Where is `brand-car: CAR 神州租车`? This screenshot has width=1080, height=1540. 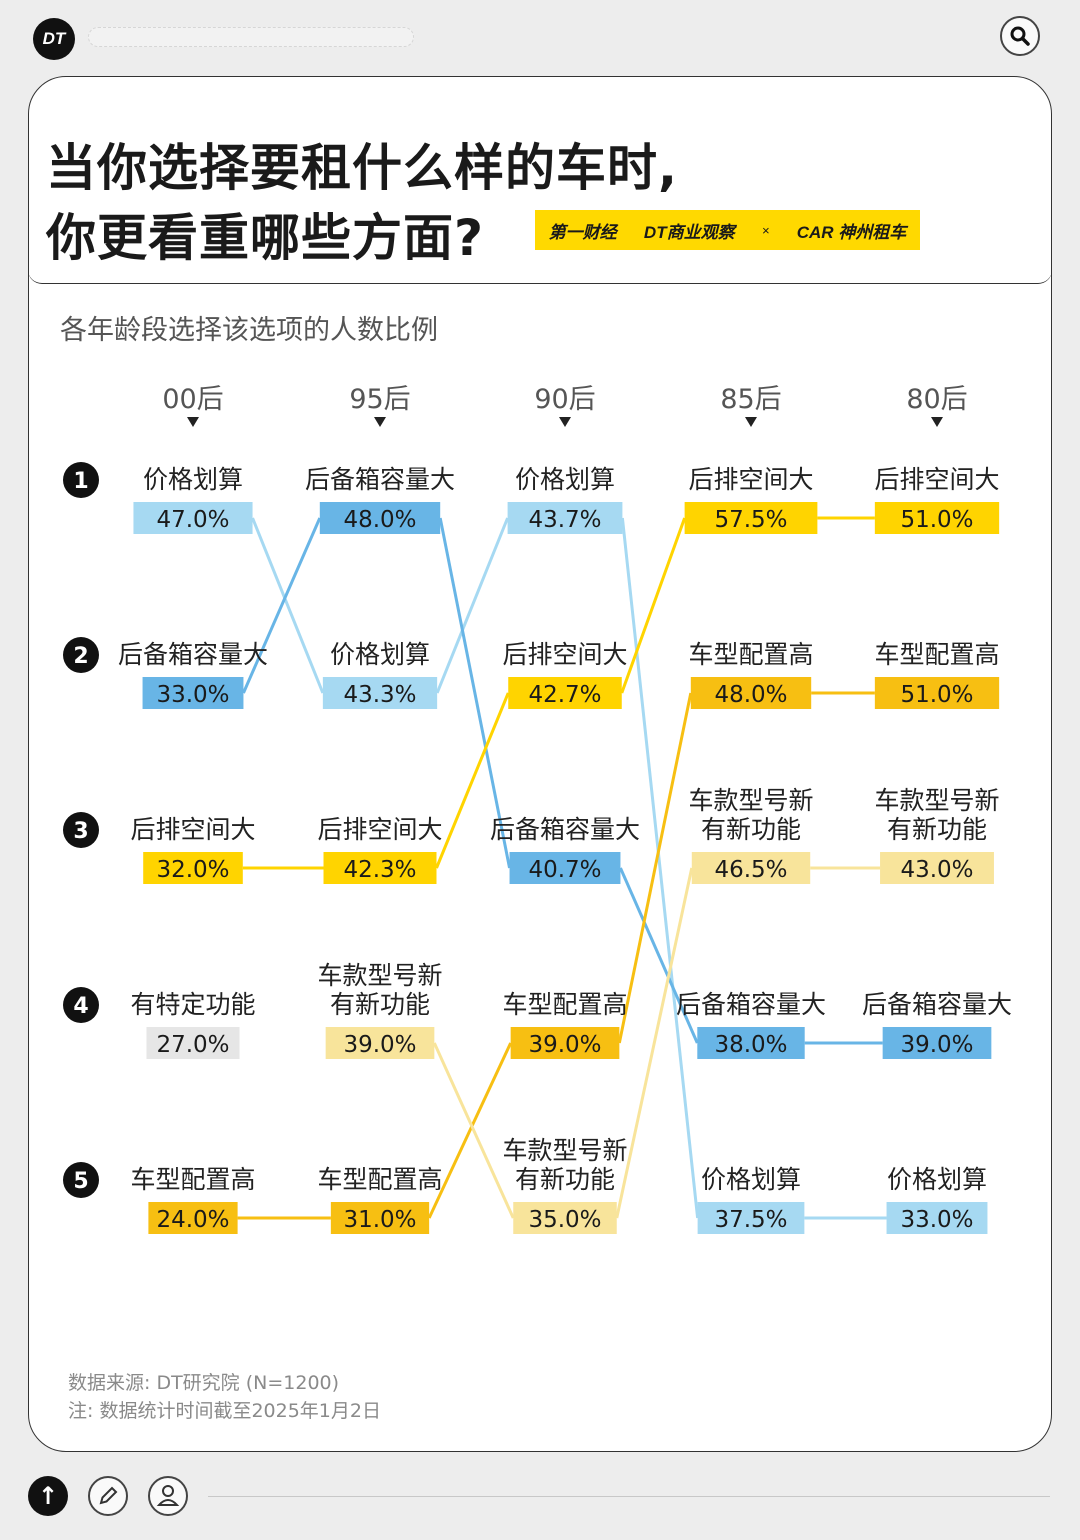 brand-car: CAR 神州租车 is located at coordinates (851, 232).